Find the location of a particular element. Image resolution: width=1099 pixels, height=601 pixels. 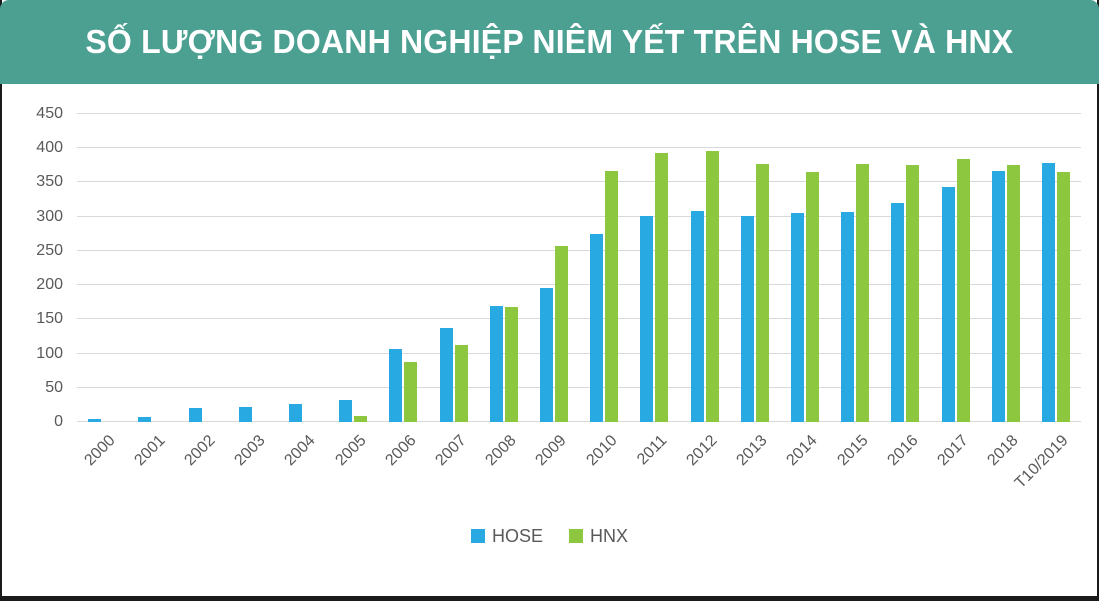

x-tick-label-2000: 2000 is located at coordinates (99, 451).